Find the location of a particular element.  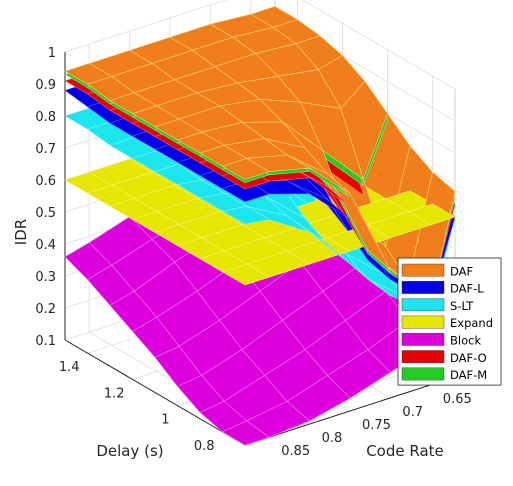

surface-patch-expand is located at coordinates (246, 274).